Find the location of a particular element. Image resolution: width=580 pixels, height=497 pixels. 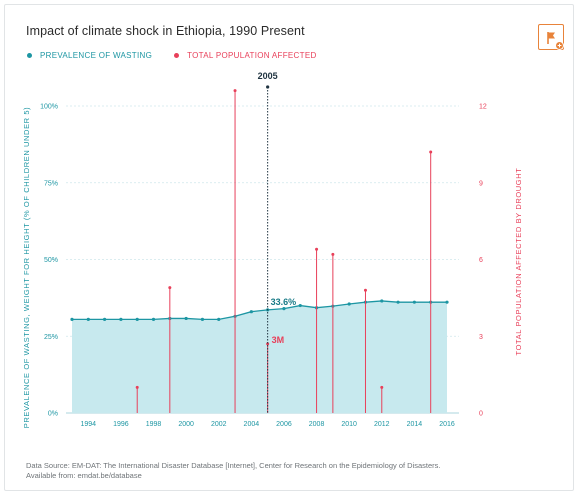

legend-label-wasting: PREVALENCE OF WASTING is located at coordinates (96, 55).